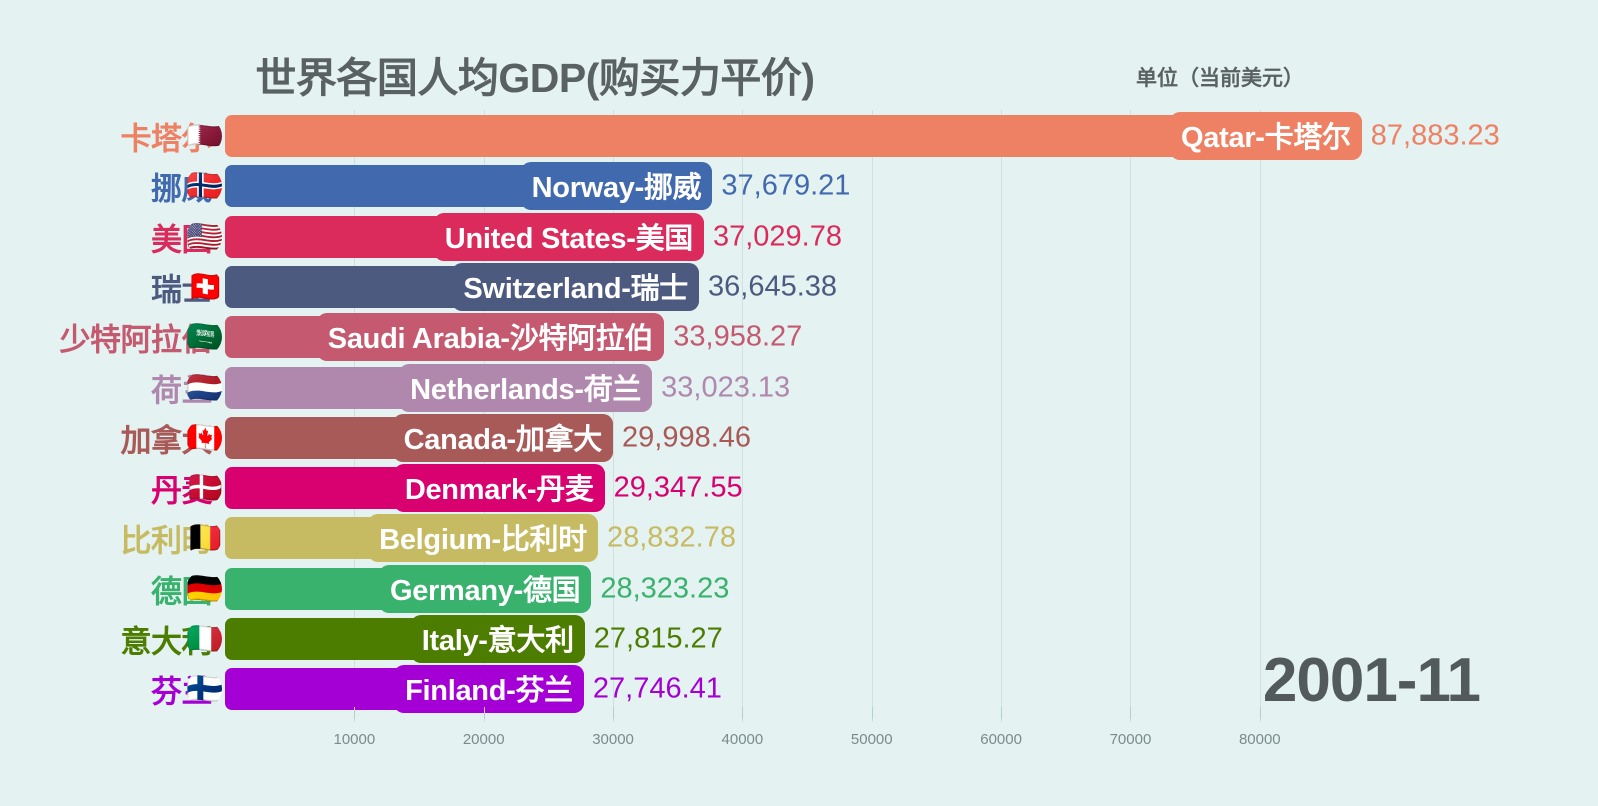  What do you see at coordinates (182, 592) in the screenshot?
I see `country-name-label: 德国` at bounding box center [182, 592].